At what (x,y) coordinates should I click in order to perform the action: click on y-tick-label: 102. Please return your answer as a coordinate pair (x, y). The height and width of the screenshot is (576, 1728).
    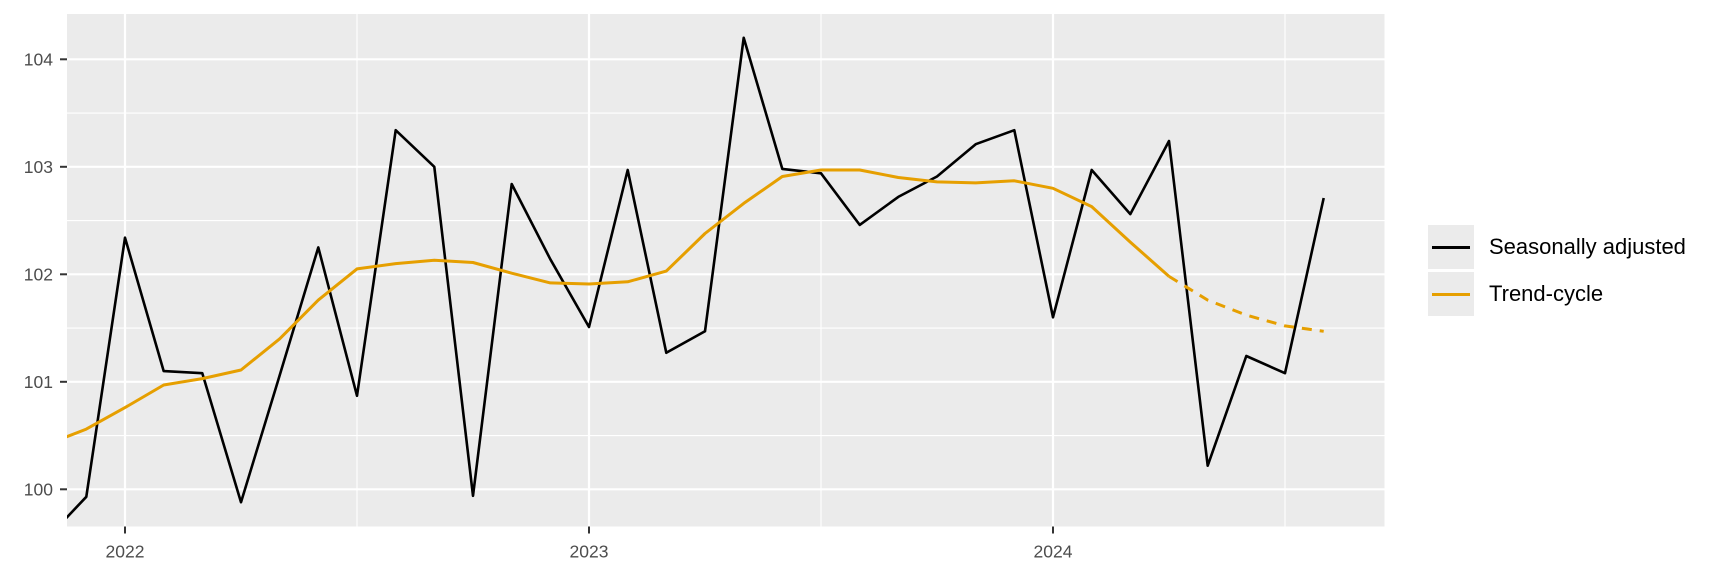
    Looking at the image, I should click on (38, 274).